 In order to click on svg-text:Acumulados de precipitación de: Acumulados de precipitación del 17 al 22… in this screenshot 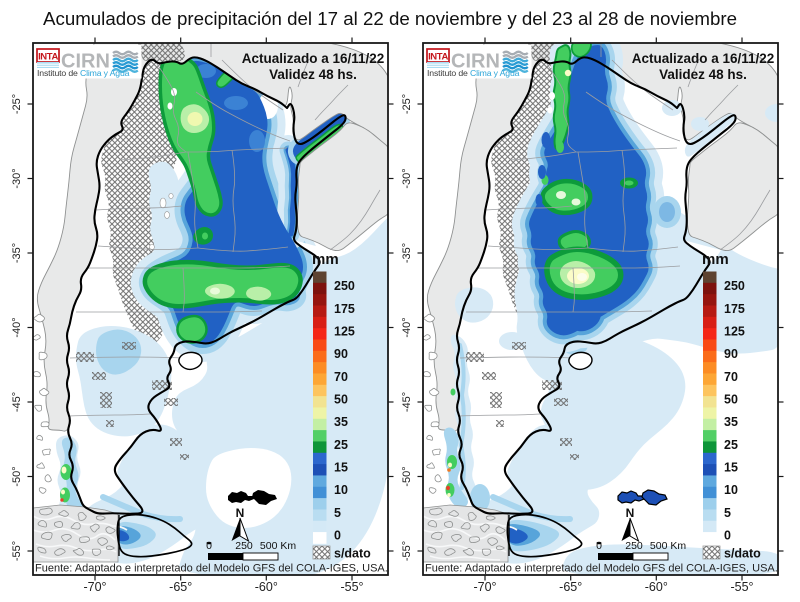, I will do `click(390, 18)`.